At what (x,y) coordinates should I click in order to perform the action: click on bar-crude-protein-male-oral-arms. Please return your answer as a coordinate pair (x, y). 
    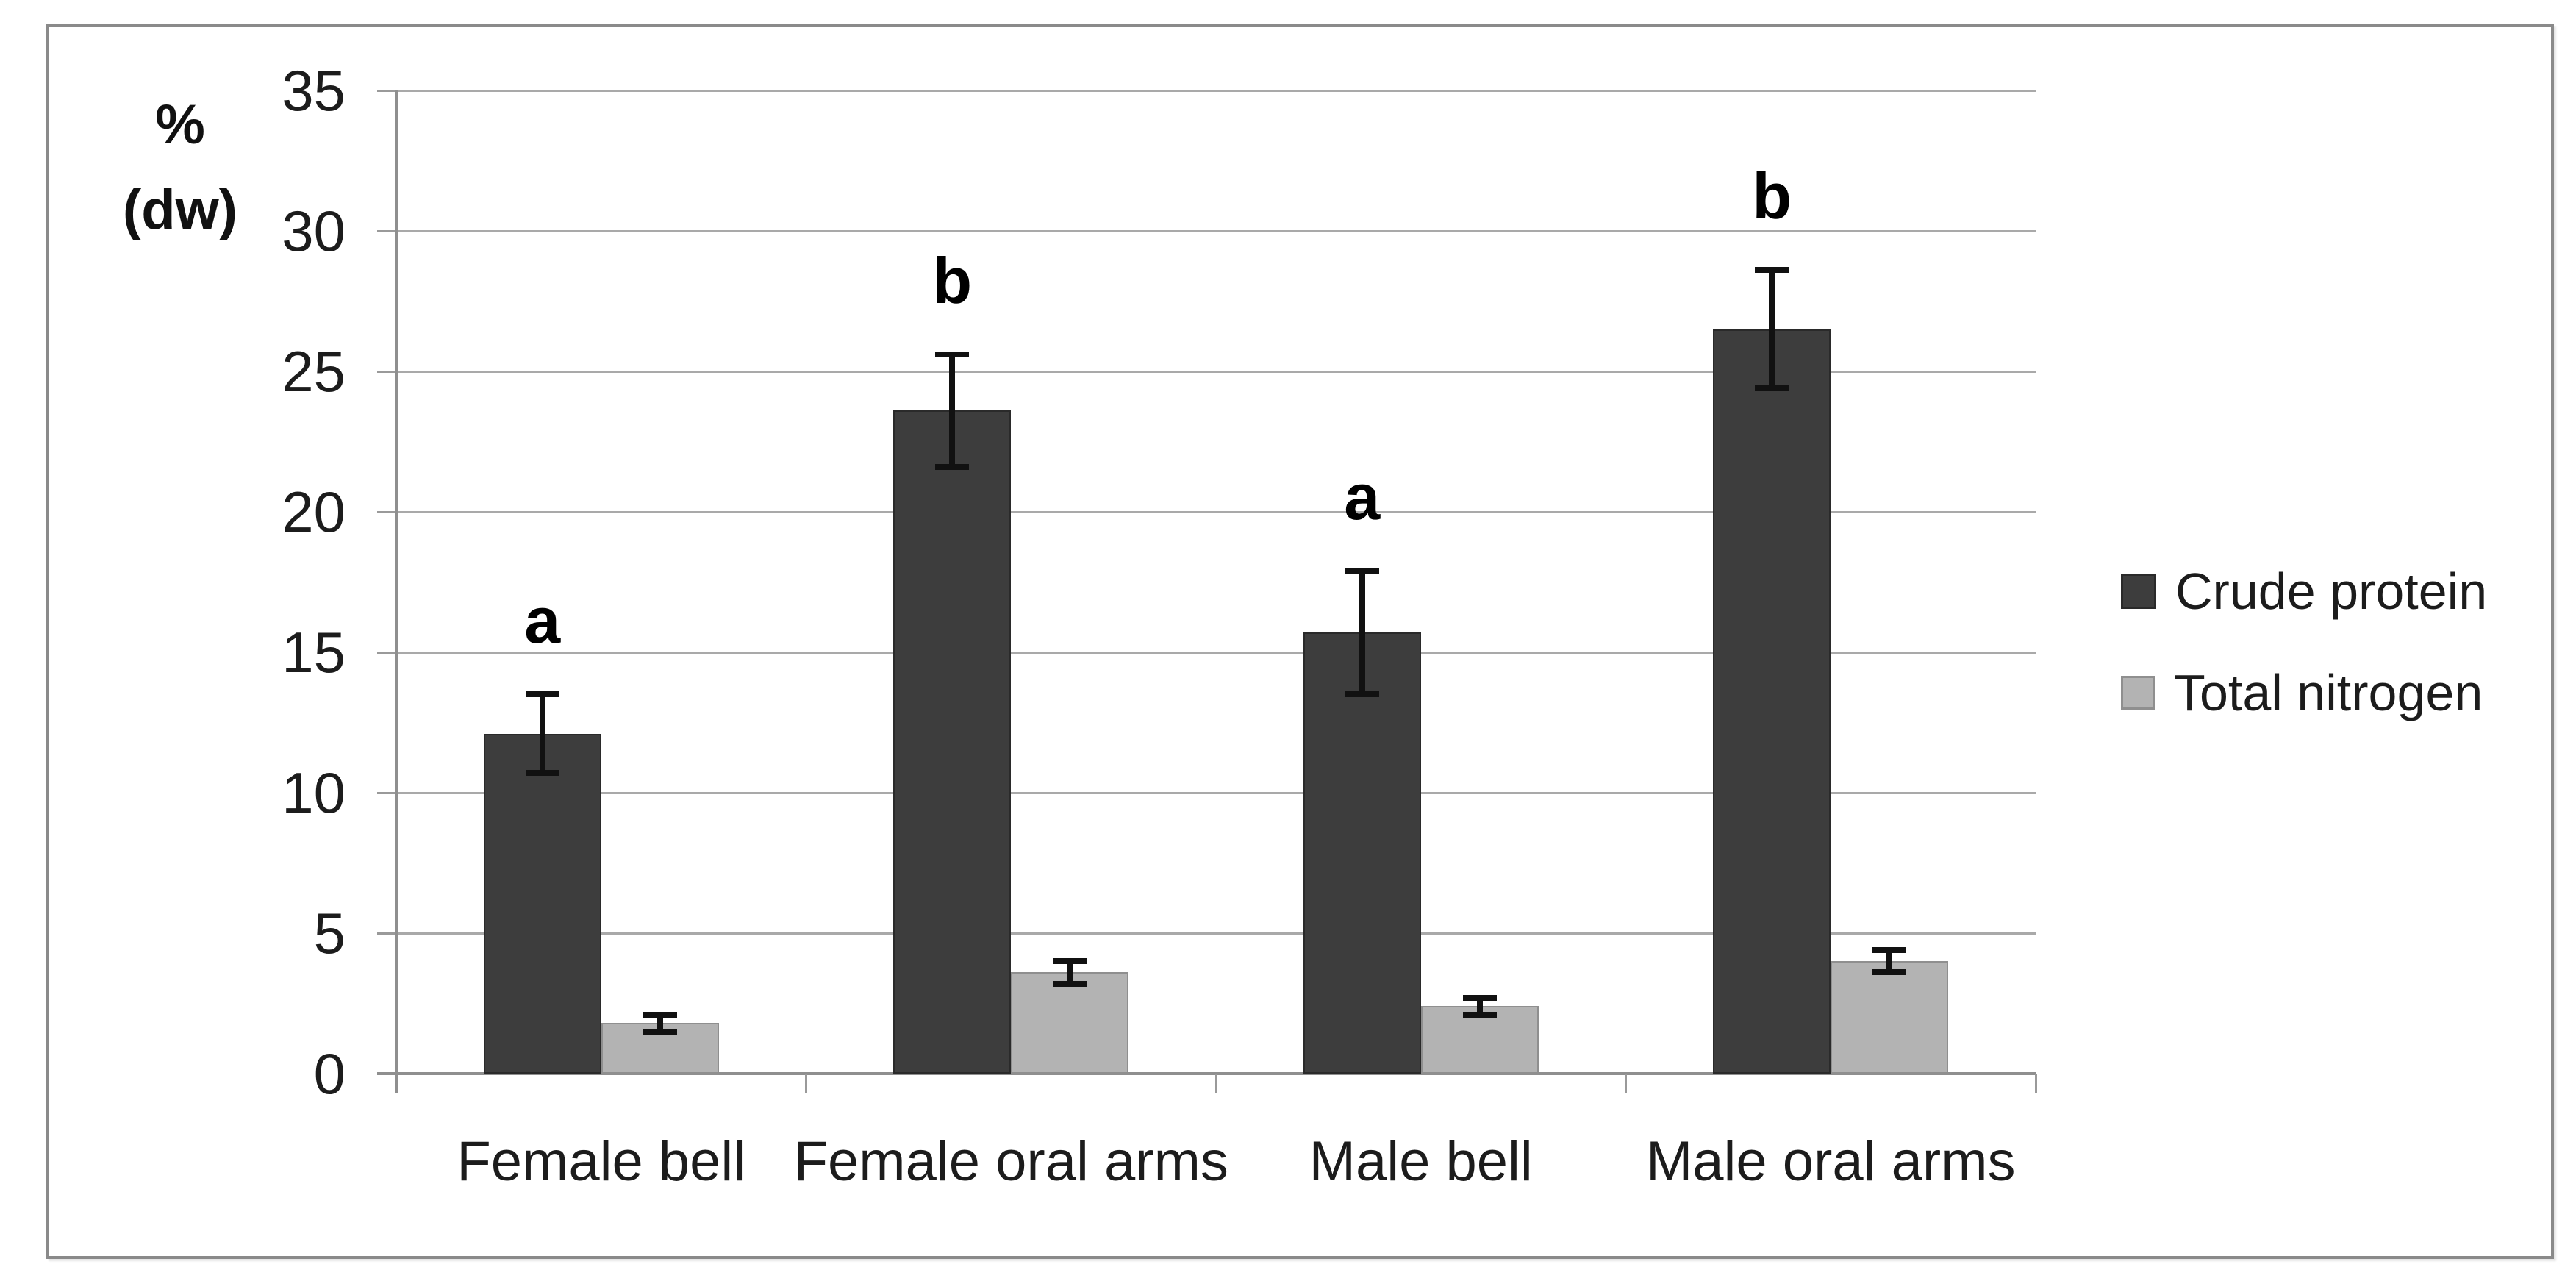
    Looking at the image, I should click on (1772, 701).